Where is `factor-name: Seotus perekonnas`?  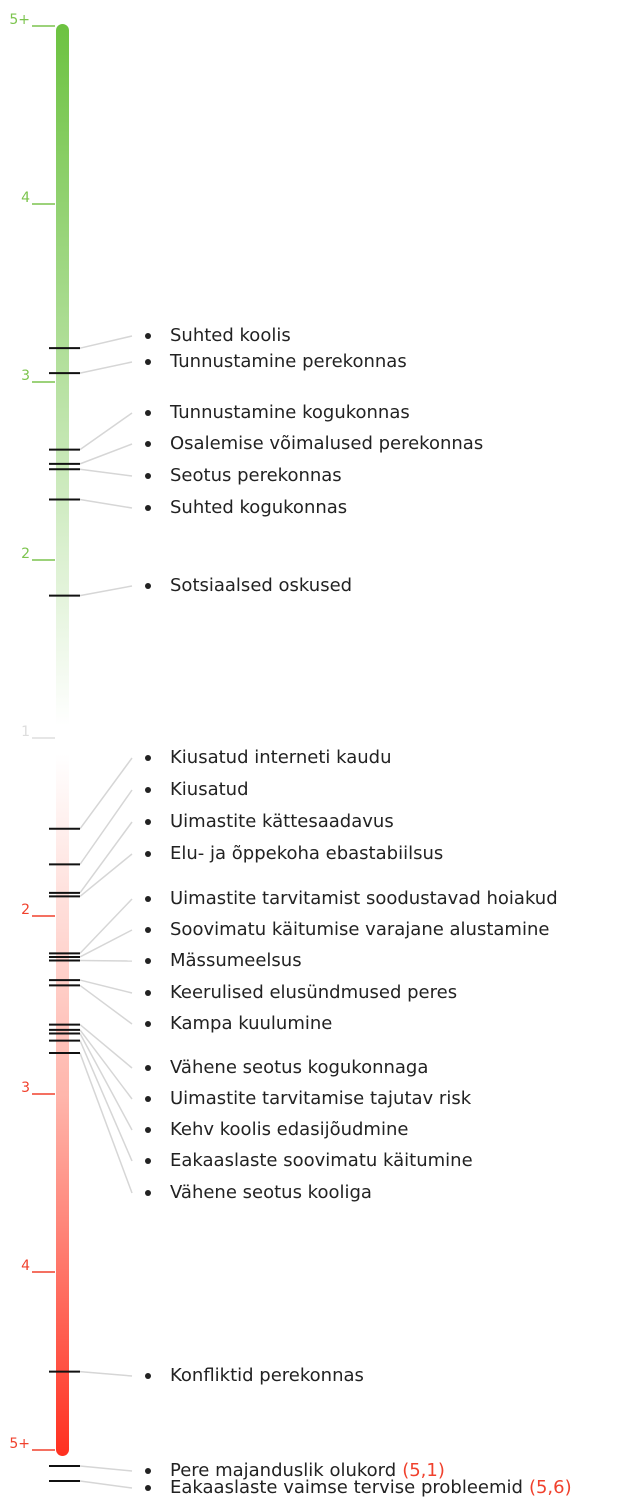 factor-name: Seotus perekonnas is located at coordinates (256, 475).